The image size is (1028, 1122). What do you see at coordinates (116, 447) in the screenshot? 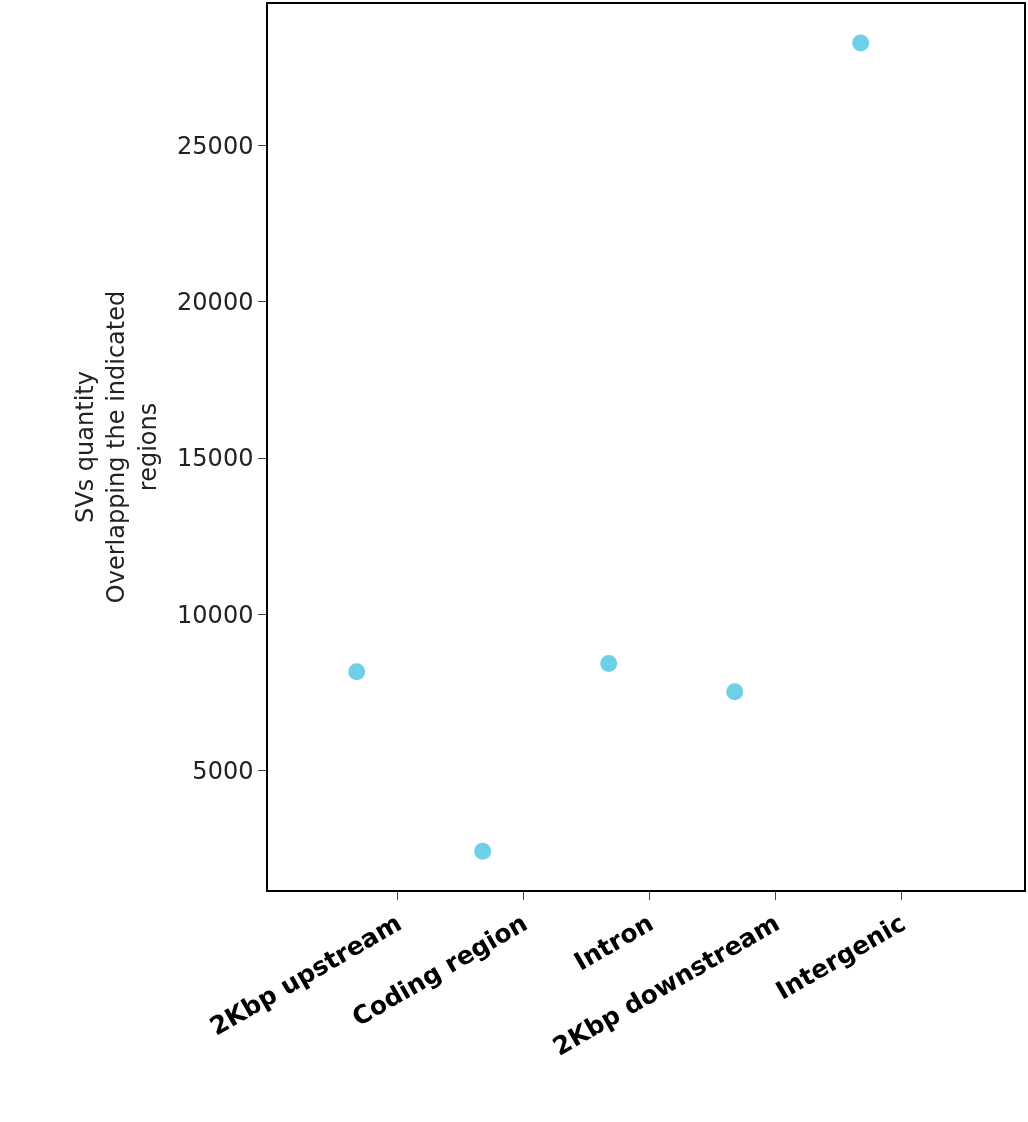
I see `y-axis-title: SVs quantity Overlapping the indicated regions` at bounding box center [116, 447].